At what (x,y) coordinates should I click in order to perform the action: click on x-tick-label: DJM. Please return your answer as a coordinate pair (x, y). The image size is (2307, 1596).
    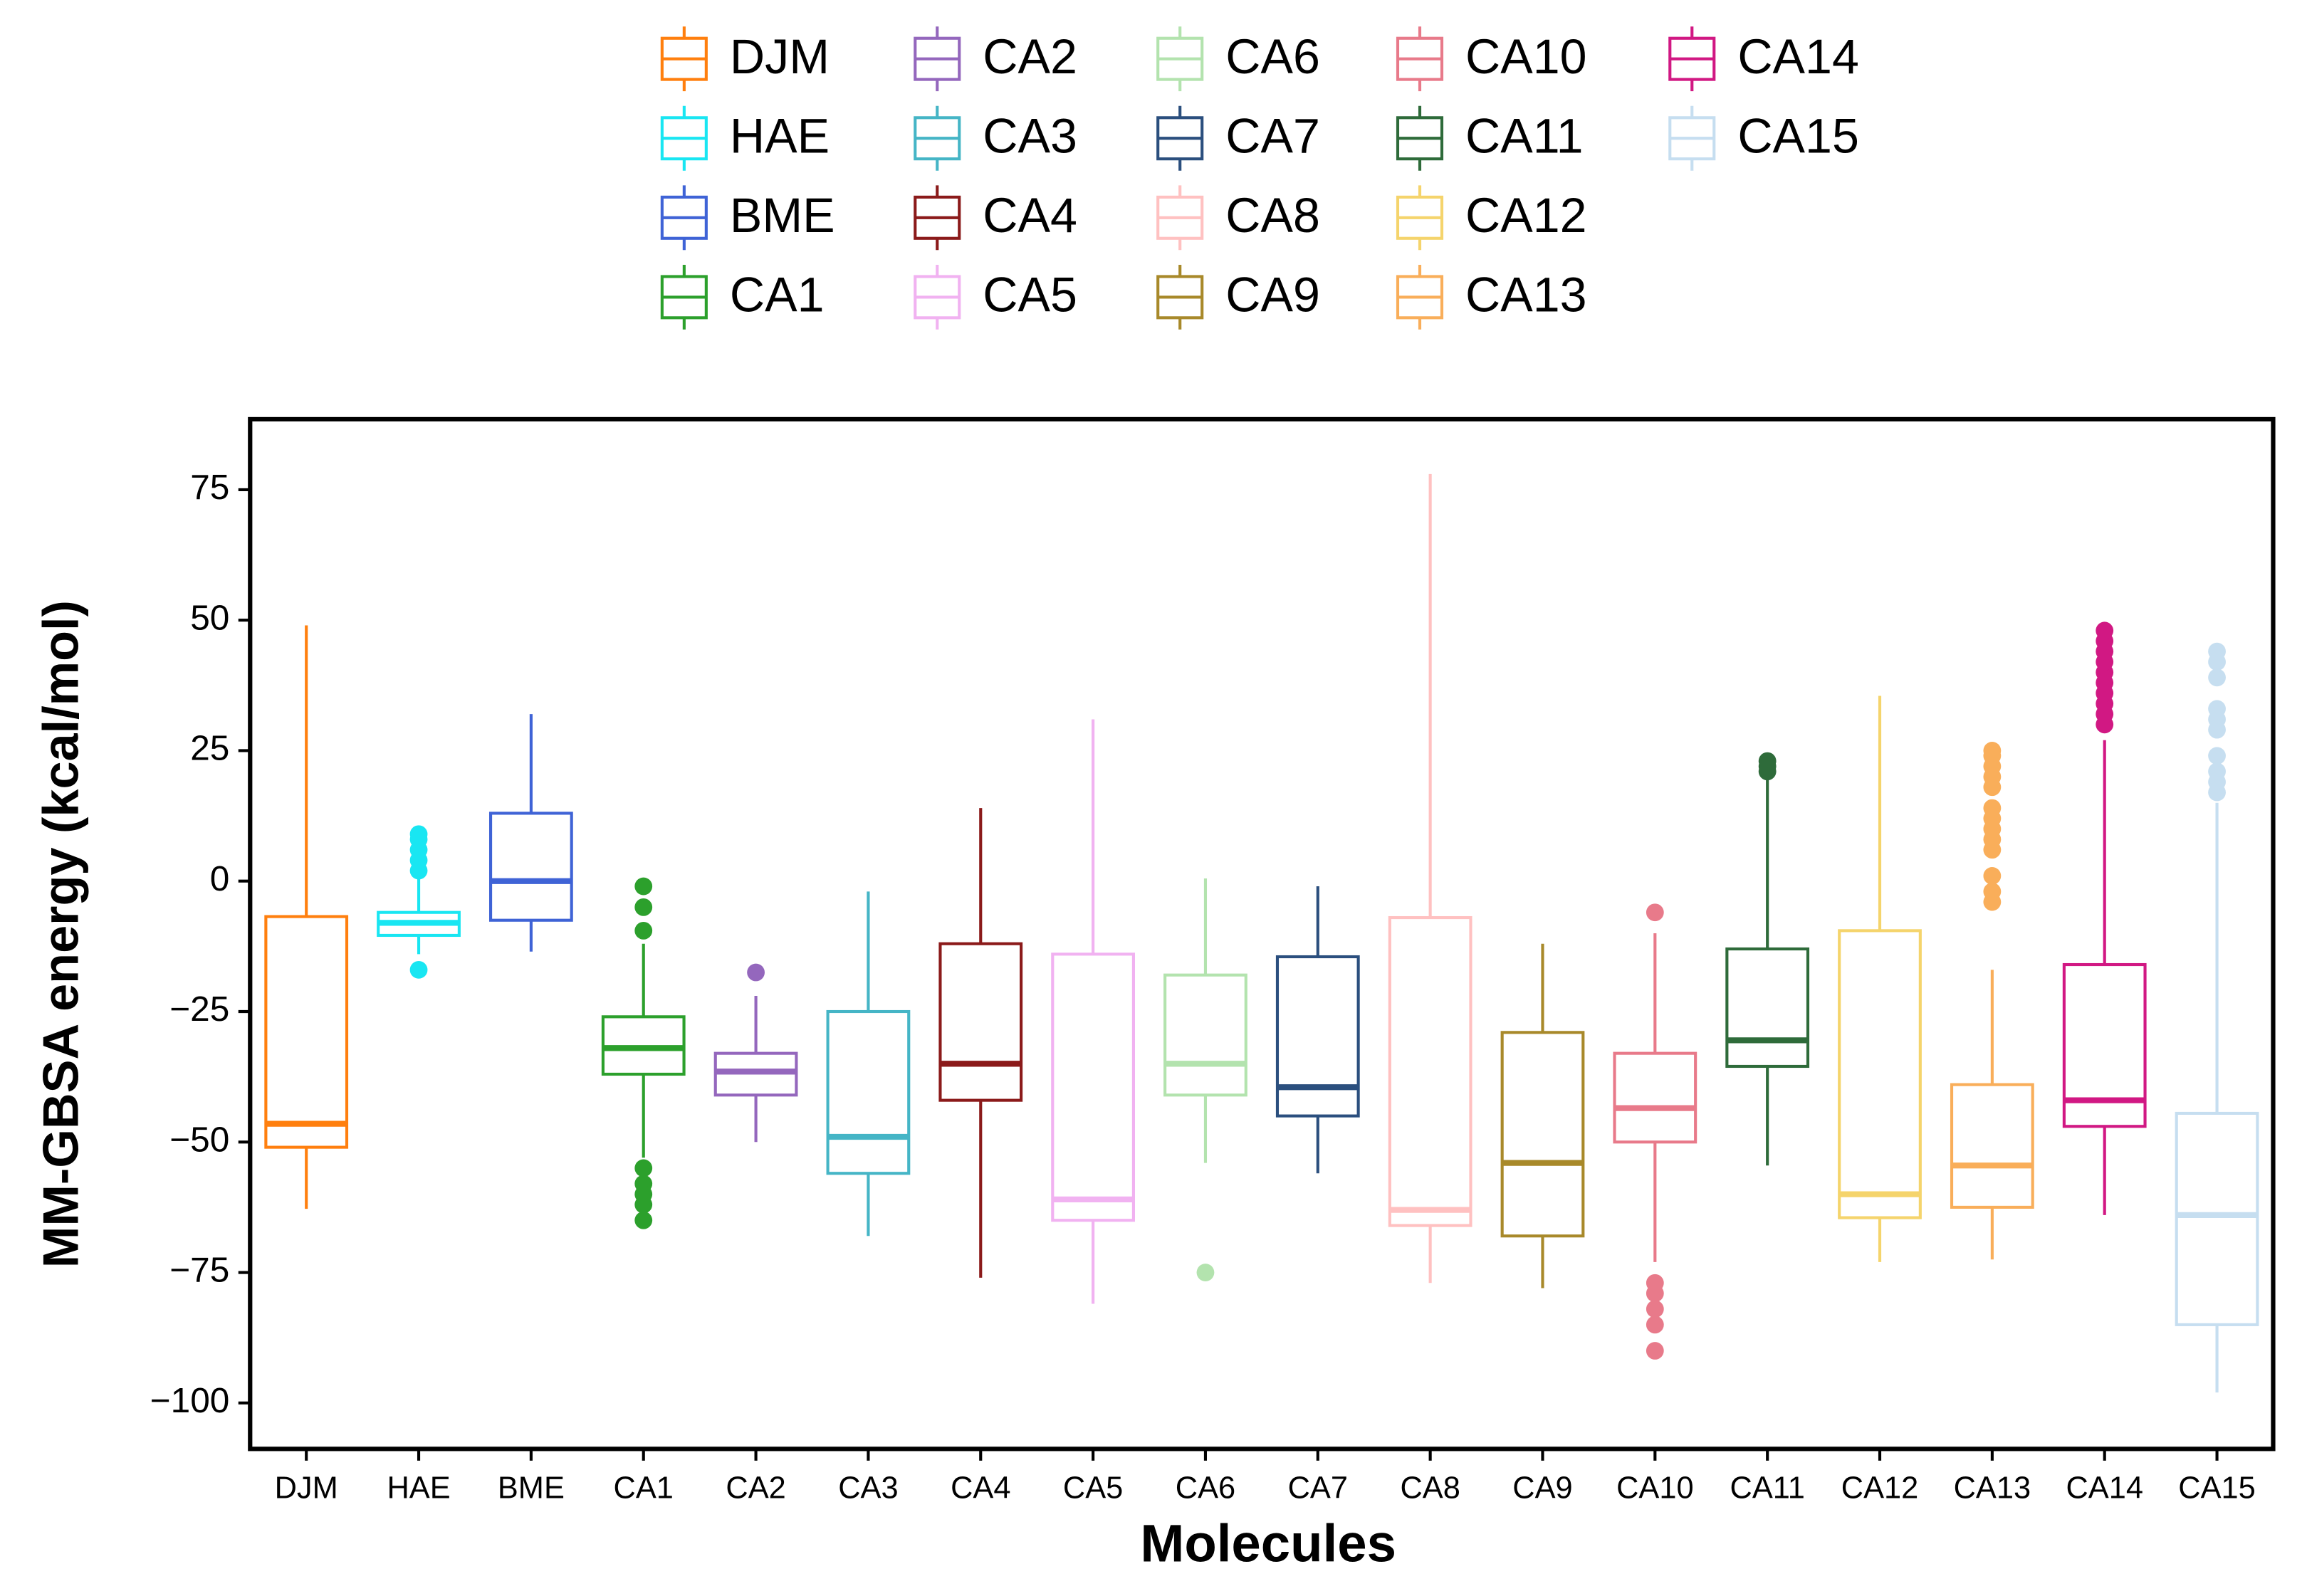
    Looking at the image, I should click on (306, 1488).